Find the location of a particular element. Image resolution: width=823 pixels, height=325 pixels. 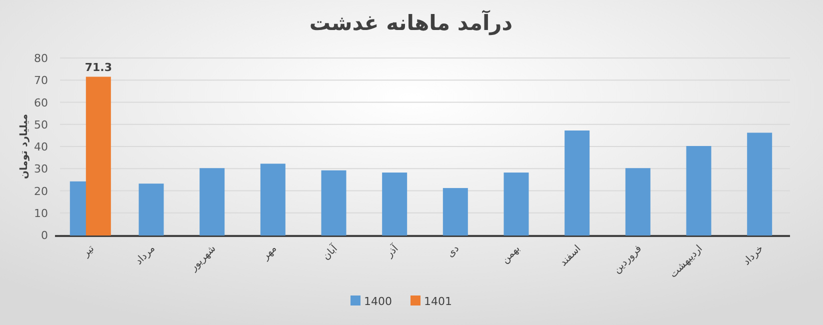

y-tick-label: 0 is located at coordinates (44, 235).